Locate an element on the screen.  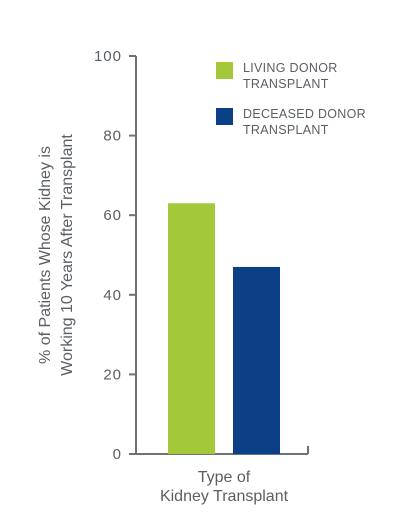
x-axis-title: Type of Kidney Transplant is located at coordinates (224, 487).